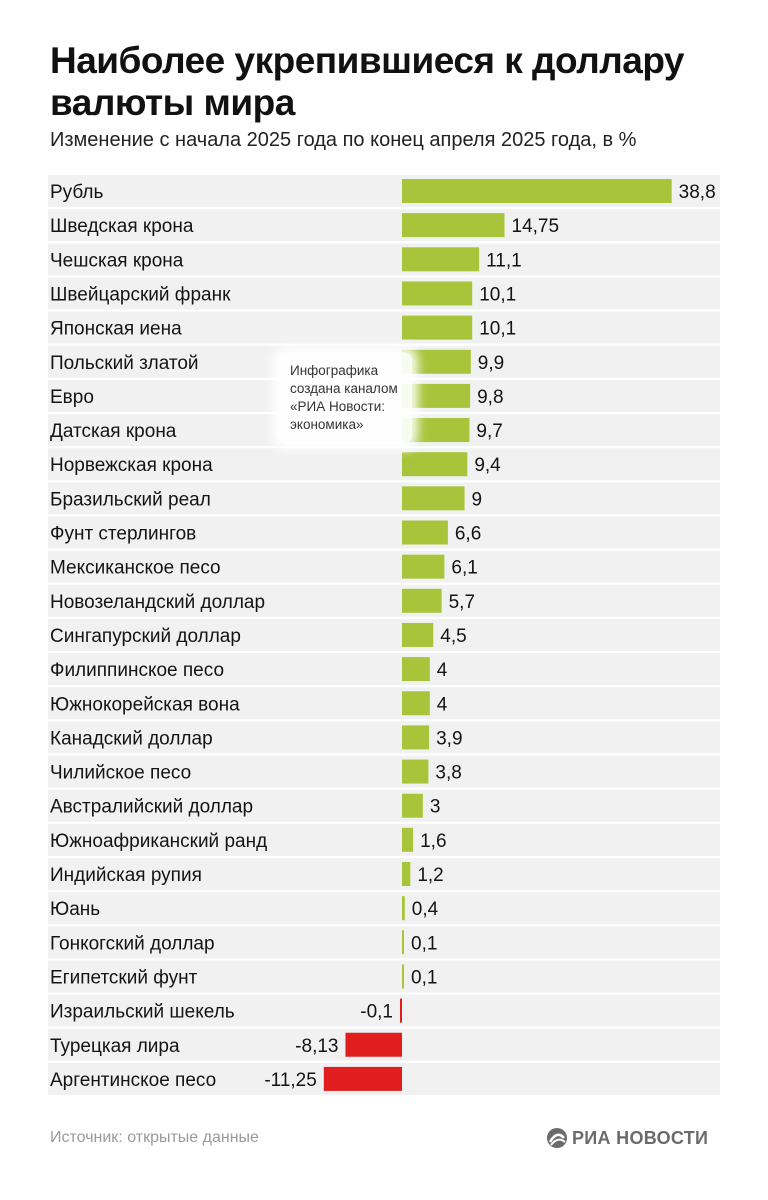 The image size is (768, 1200). I want to click on category-label: Гонкогский доллар, so click(132, 943).